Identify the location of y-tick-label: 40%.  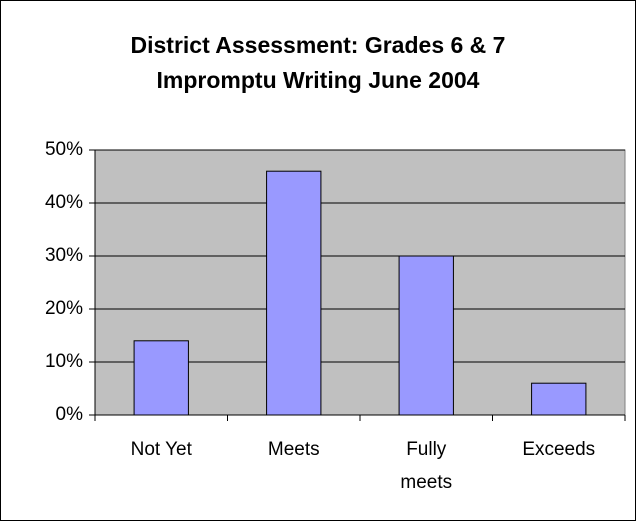
(64, 202).